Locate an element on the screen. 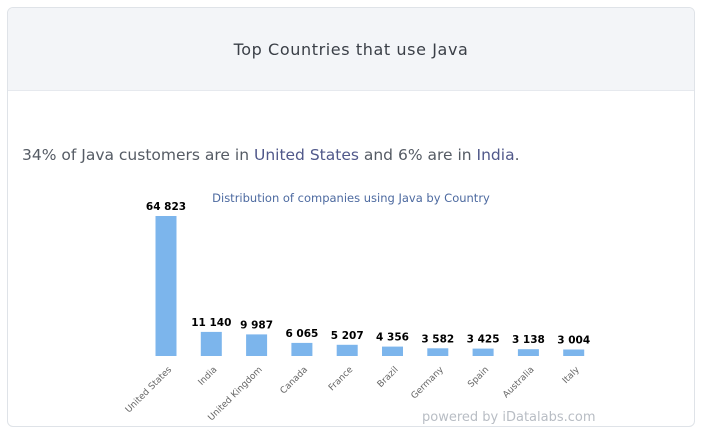  summary-part-1: 34% of Java customers are in is located at coordinates (138, 155).